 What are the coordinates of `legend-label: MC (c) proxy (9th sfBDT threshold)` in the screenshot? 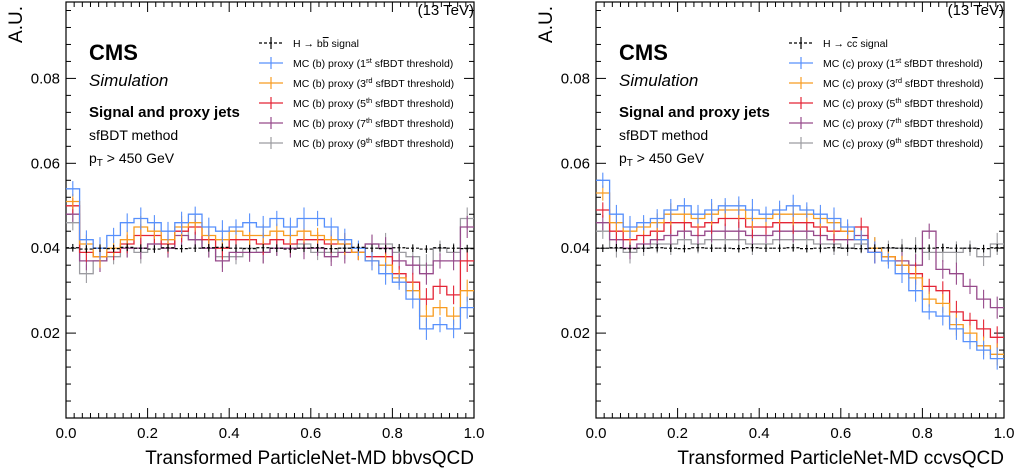 It's located at (903, 143).